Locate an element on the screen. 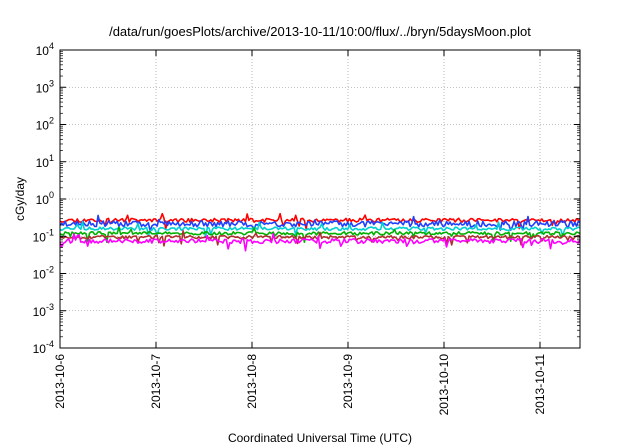  x-tick-label: 2013-10-8 is located at coordinates (252, 381).